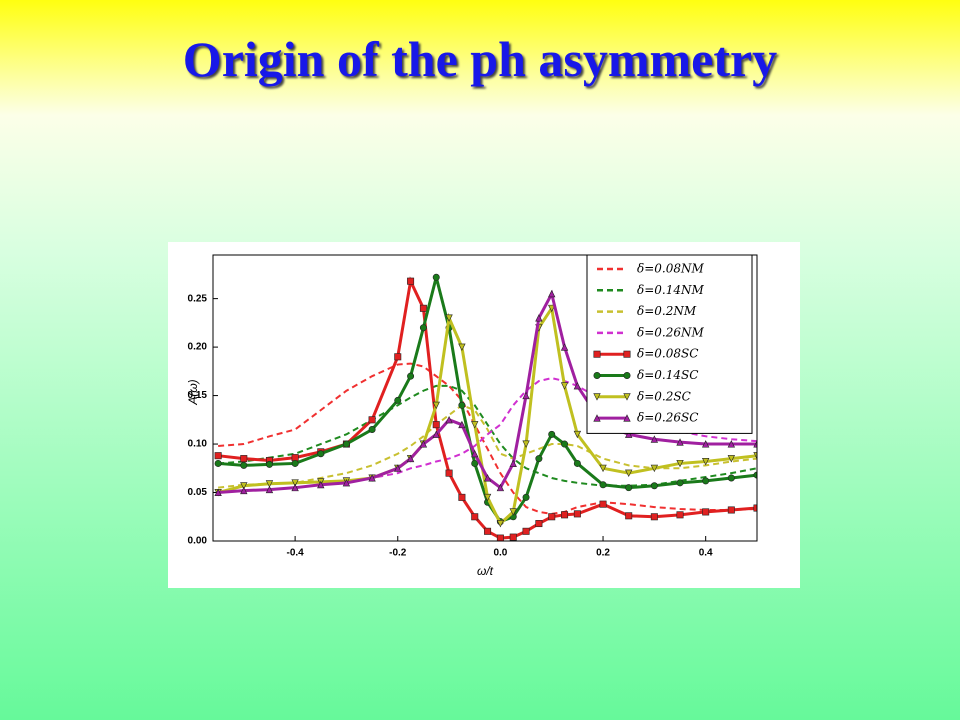  What do you see at coordinates (670, 290) in the screenshot?
I see `legend-label: δ=0.14NM` at bounding box center [670, 290].